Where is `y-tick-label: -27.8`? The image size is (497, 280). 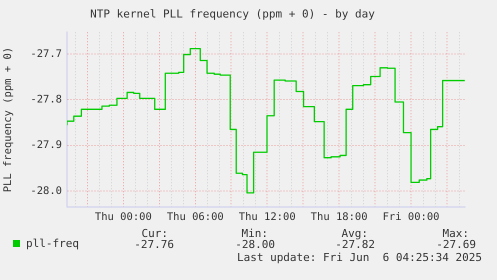 y-tick-label: -27.8 is located at coordinates (46, 99).